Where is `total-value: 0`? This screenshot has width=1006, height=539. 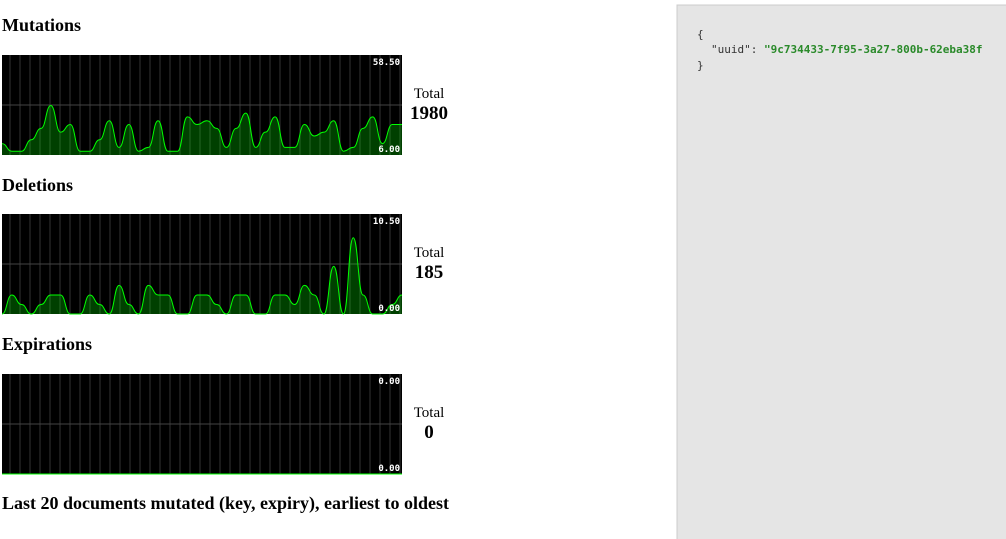 total-value: 0 is located at coordinates (429, 432).